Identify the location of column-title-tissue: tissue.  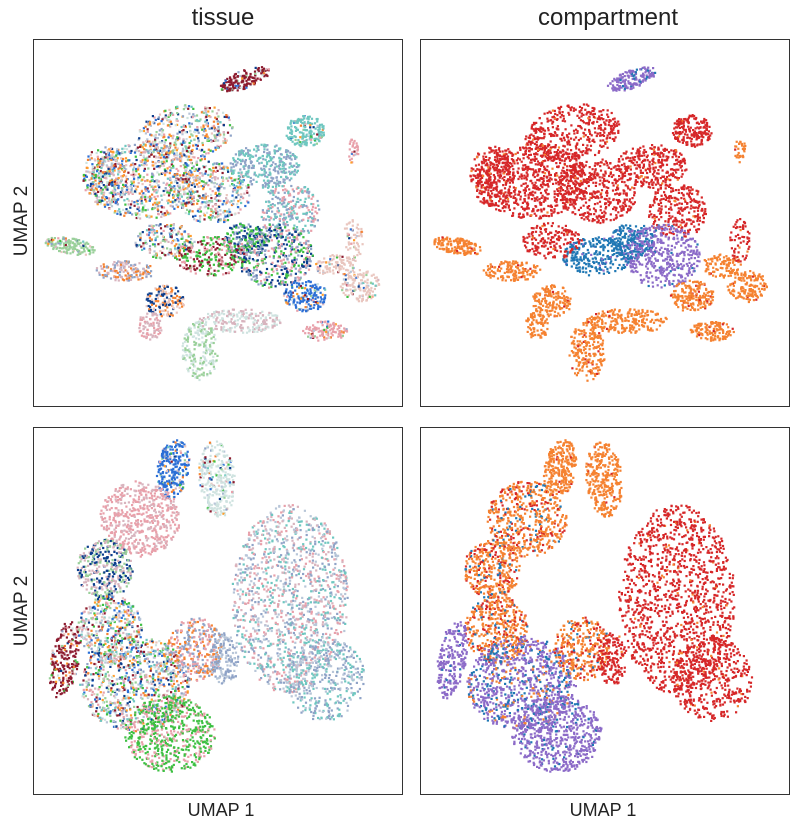
(223, 18).